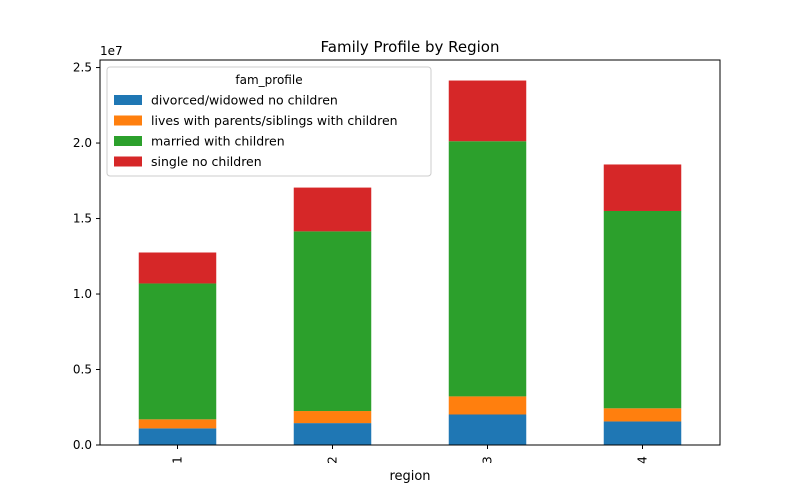  Describe the element at coordinates (86, 256) in the screenshot. I see `y-axis: 0.0 0.5 1.0 1.5 2.0 2.5` at that location.